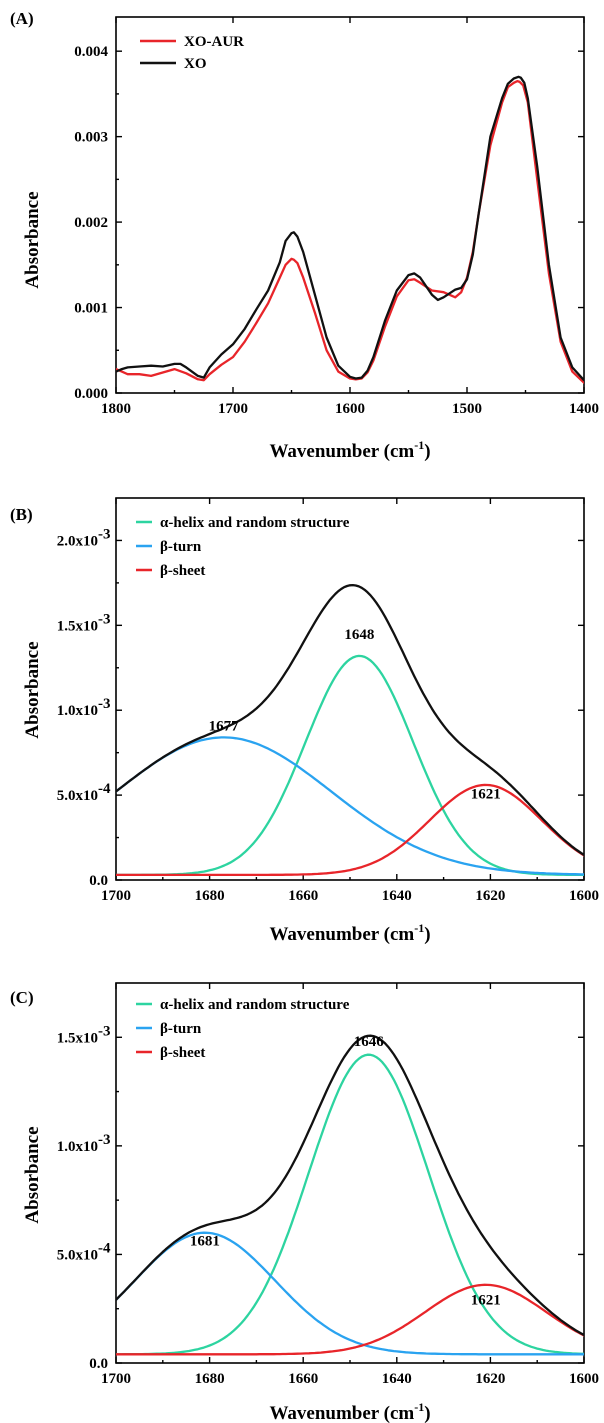  What do you see at coordinates (21, 514) in the screenshot?
I see `panel-label: (B)` at bounding box center [21, 514].